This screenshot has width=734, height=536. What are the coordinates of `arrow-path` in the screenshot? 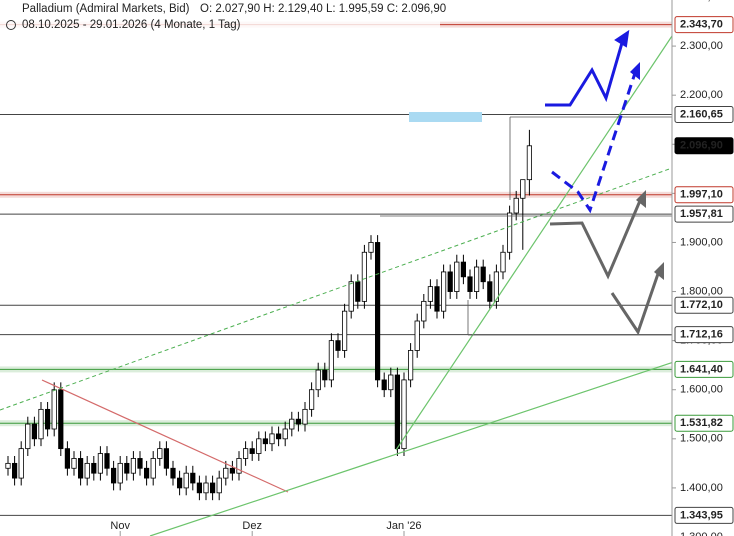 It's located at (596, 237).